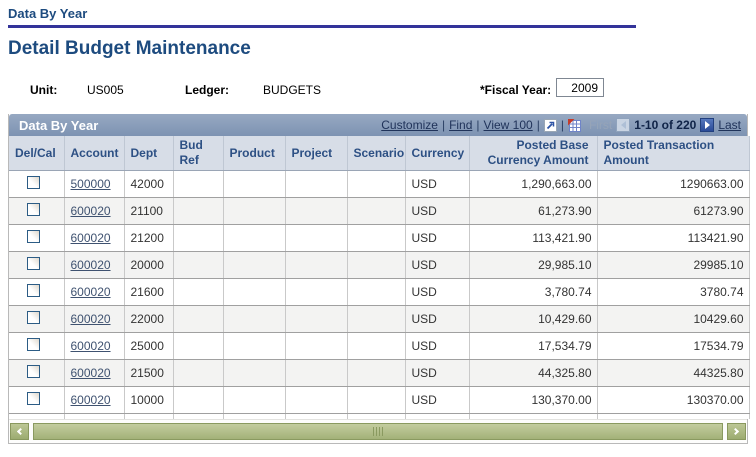 The image size is (756, 457). What do you see at coordinates (149, 400) in the screenshot?
I see `dept-cell: 10000` at bounding box center [149, 400].